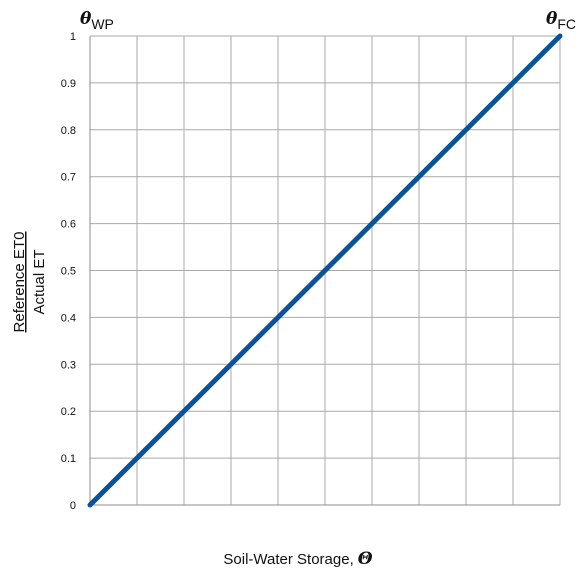 This screenshot has height=576, width=581. What do you see at coordinates (73, 37) in the screenshot?
I see `y-tick-label: 1` at bounding box center [73, 37].